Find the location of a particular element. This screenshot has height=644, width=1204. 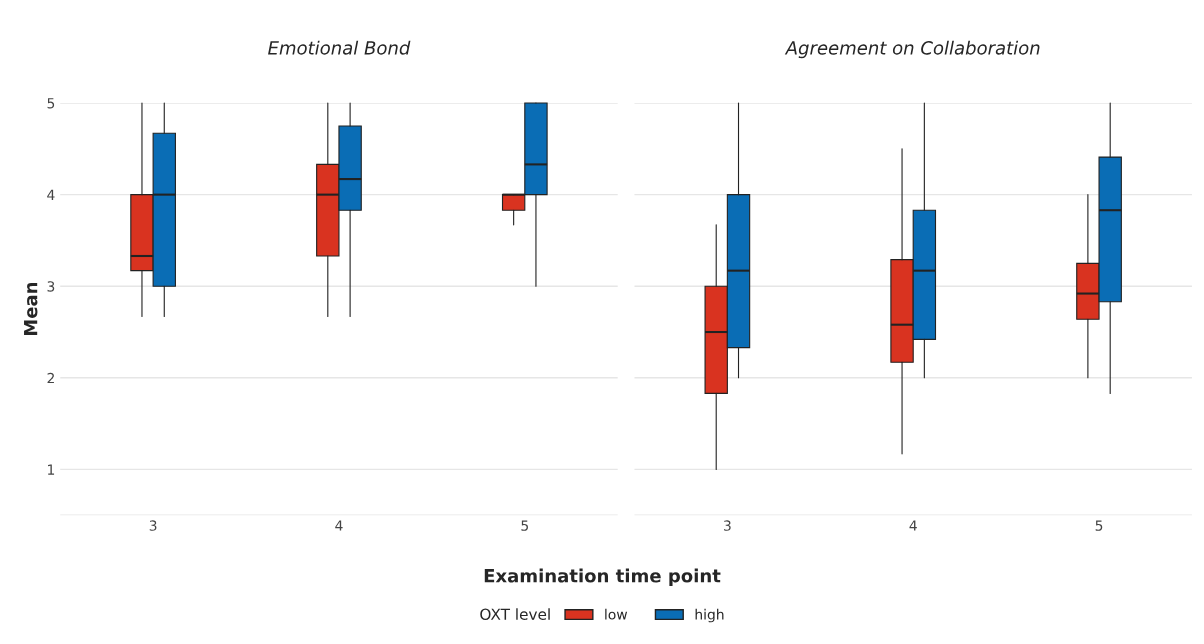

y-tick-label: 3 is located at coordinates (51, 286).